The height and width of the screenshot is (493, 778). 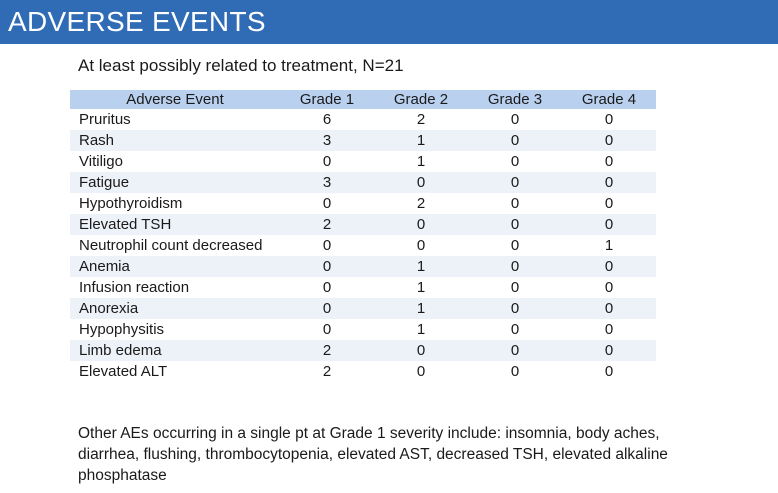 I want to click on table-row: Elevated TSH 2 0 0 0, so click(x=363, y=224).